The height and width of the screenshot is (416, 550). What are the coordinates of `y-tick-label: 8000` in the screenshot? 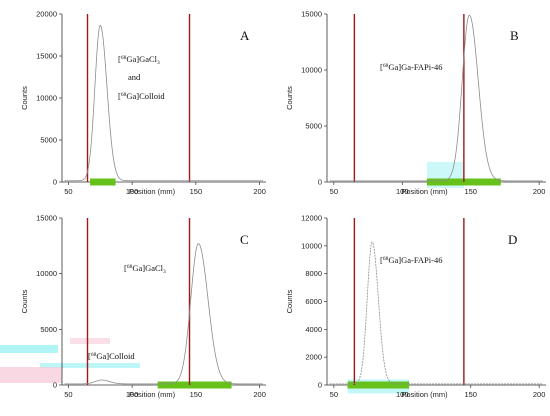 It's located at (313, 273).